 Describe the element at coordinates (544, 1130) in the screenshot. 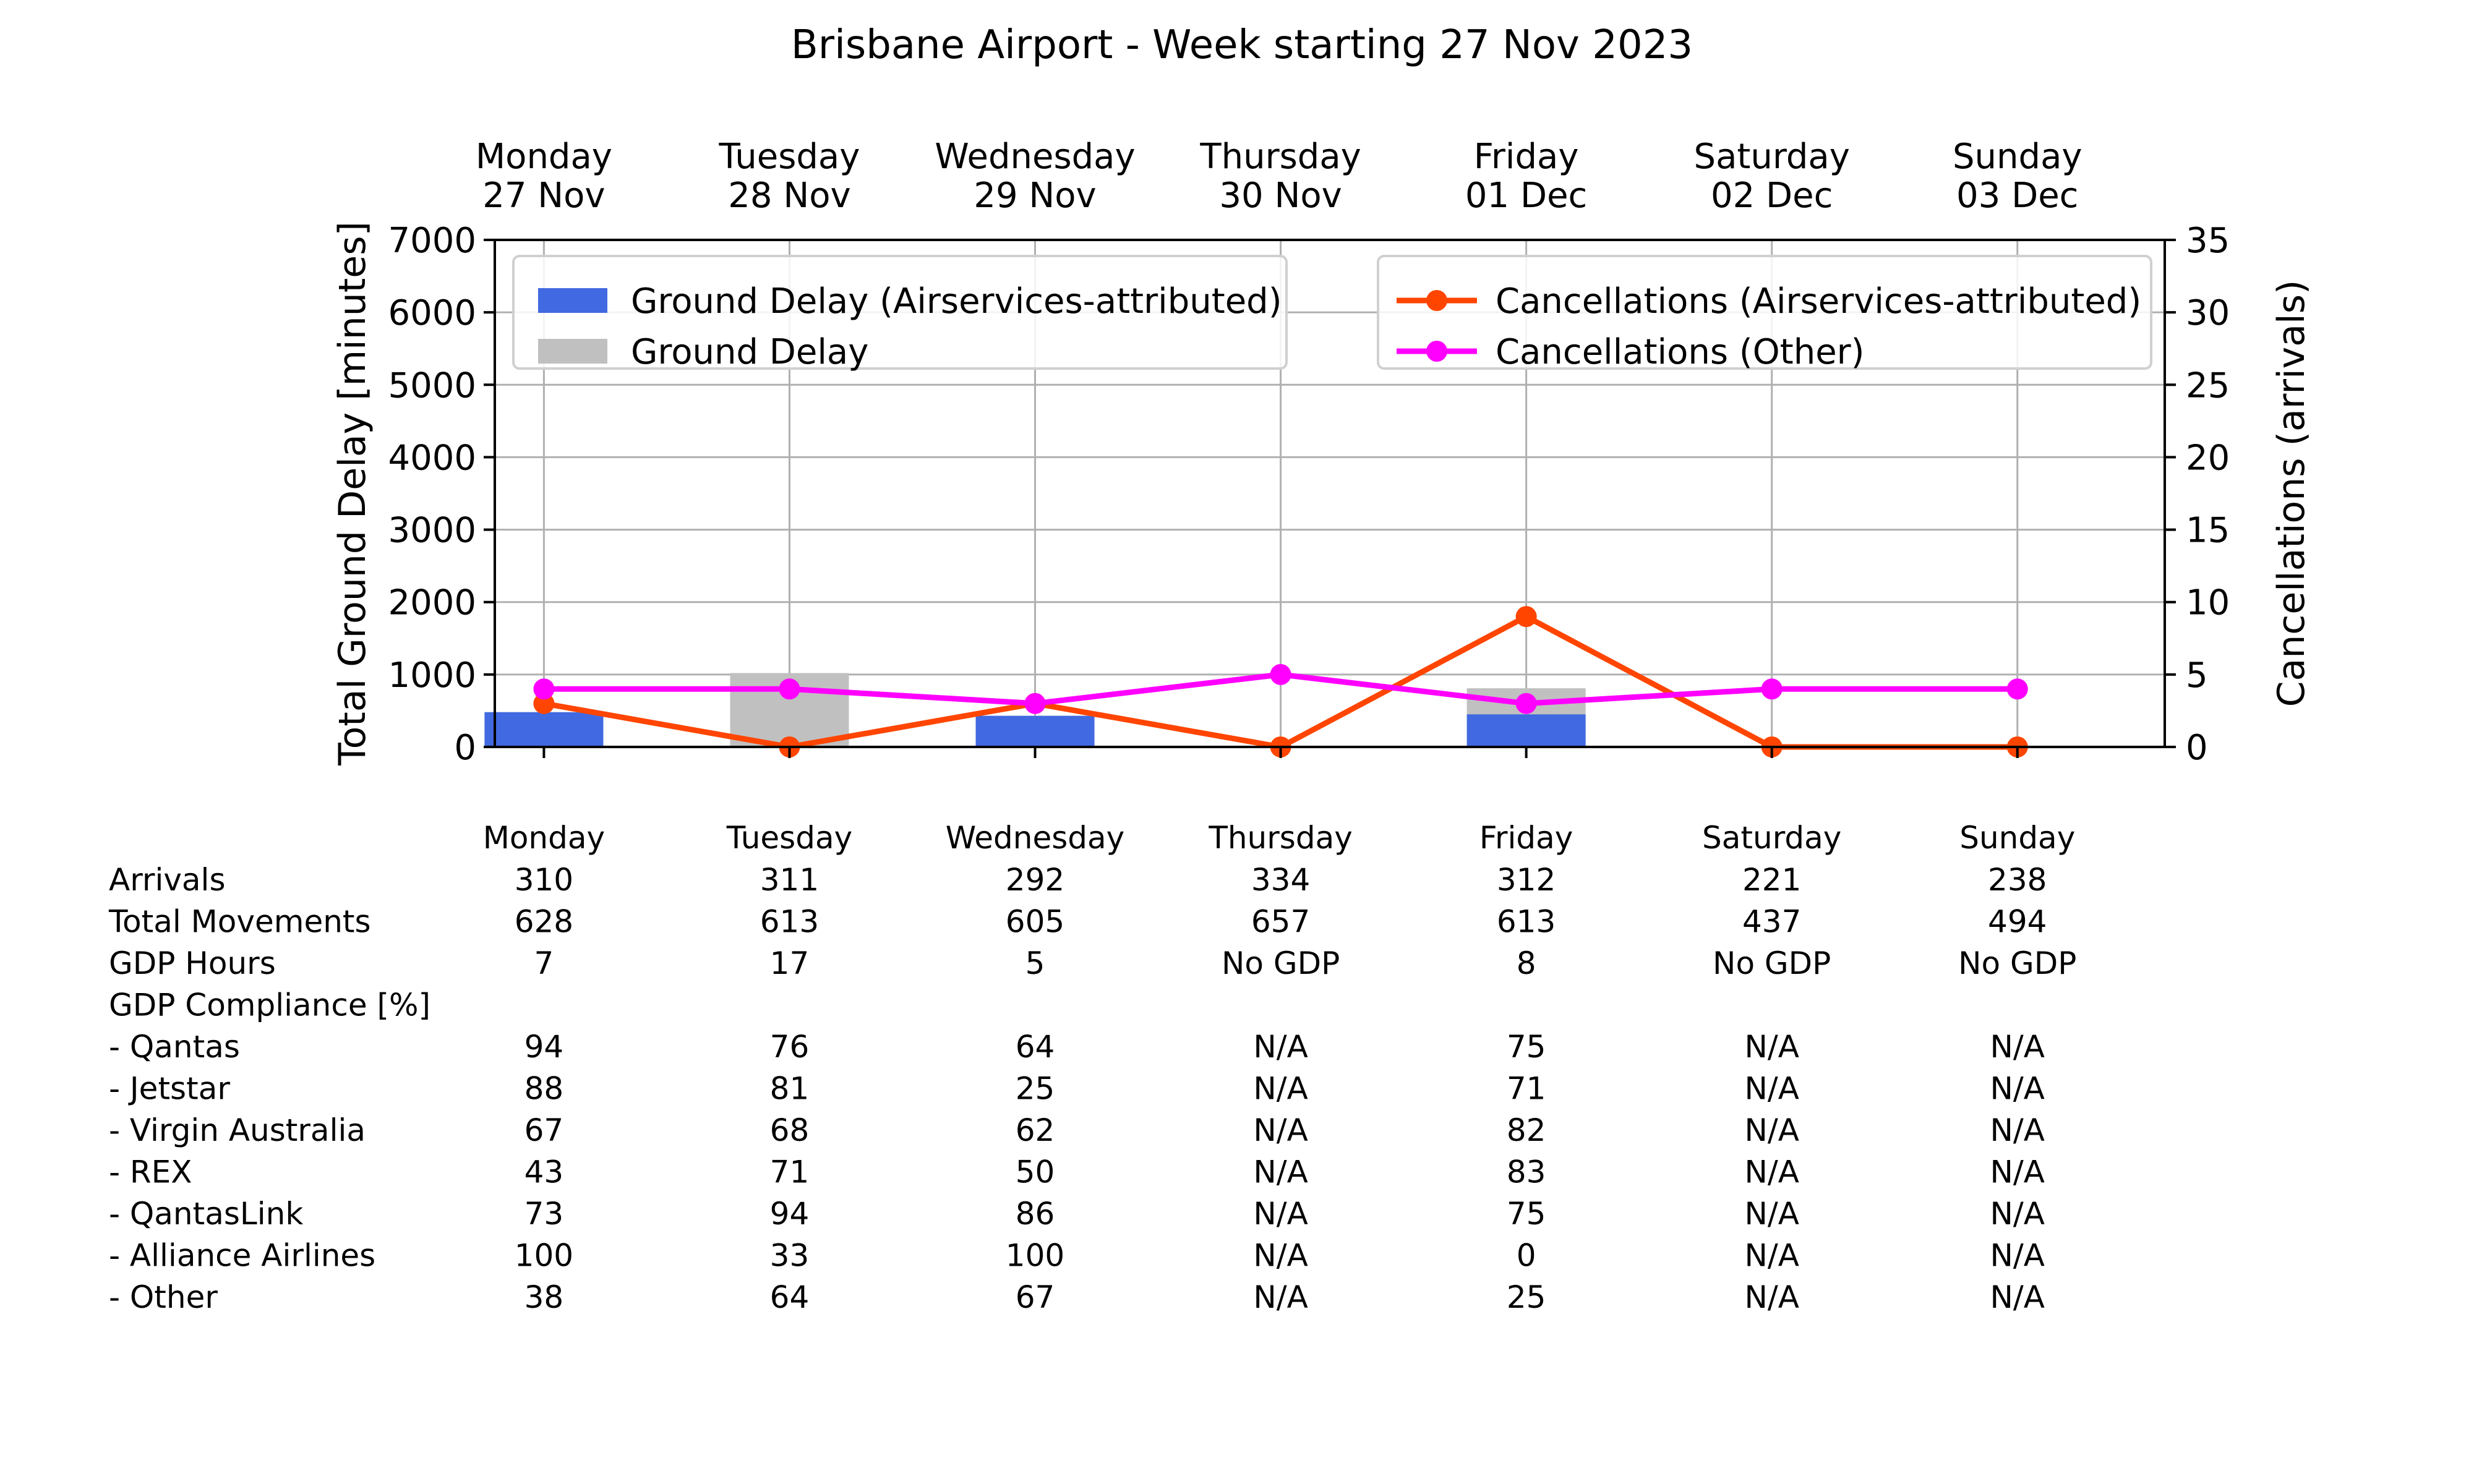

I see `table-cell: 67` at that location.